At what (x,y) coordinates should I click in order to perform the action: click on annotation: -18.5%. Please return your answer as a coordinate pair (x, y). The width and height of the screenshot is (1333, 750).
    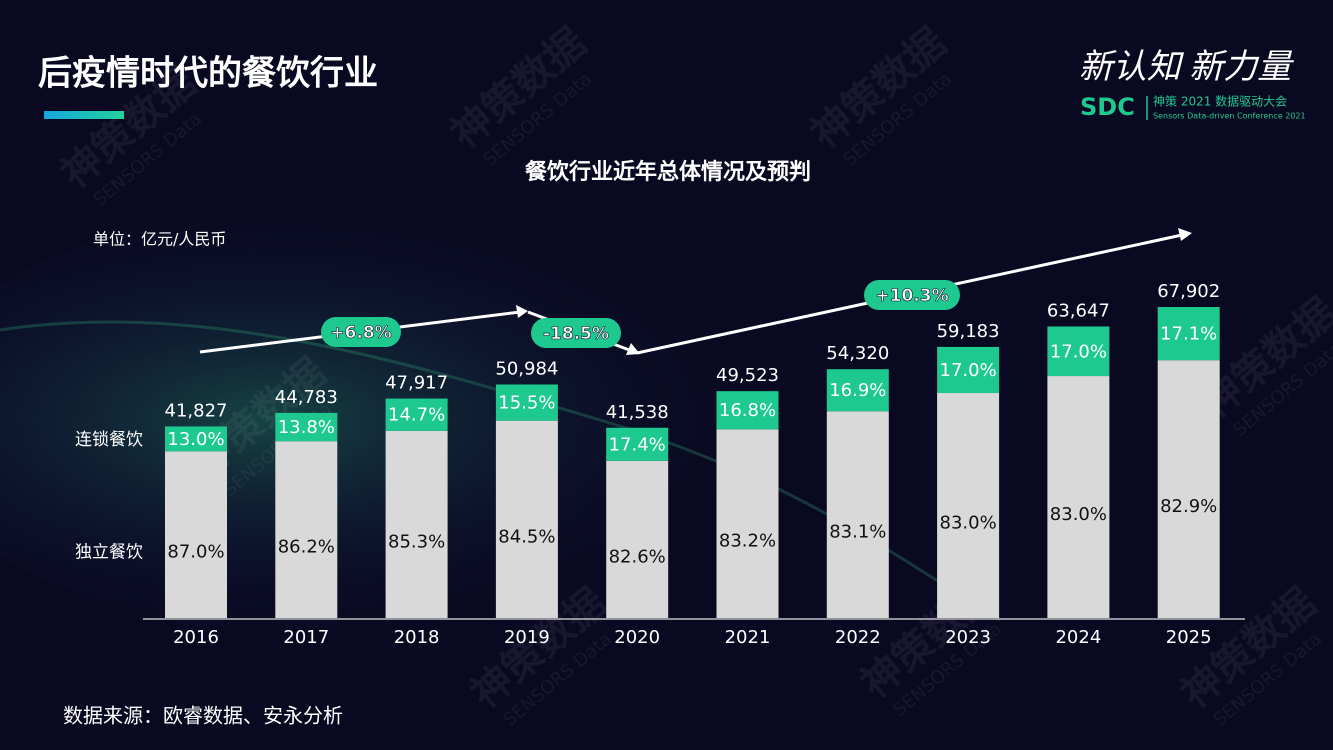
    Looking at the image, I should click on (576, 334).